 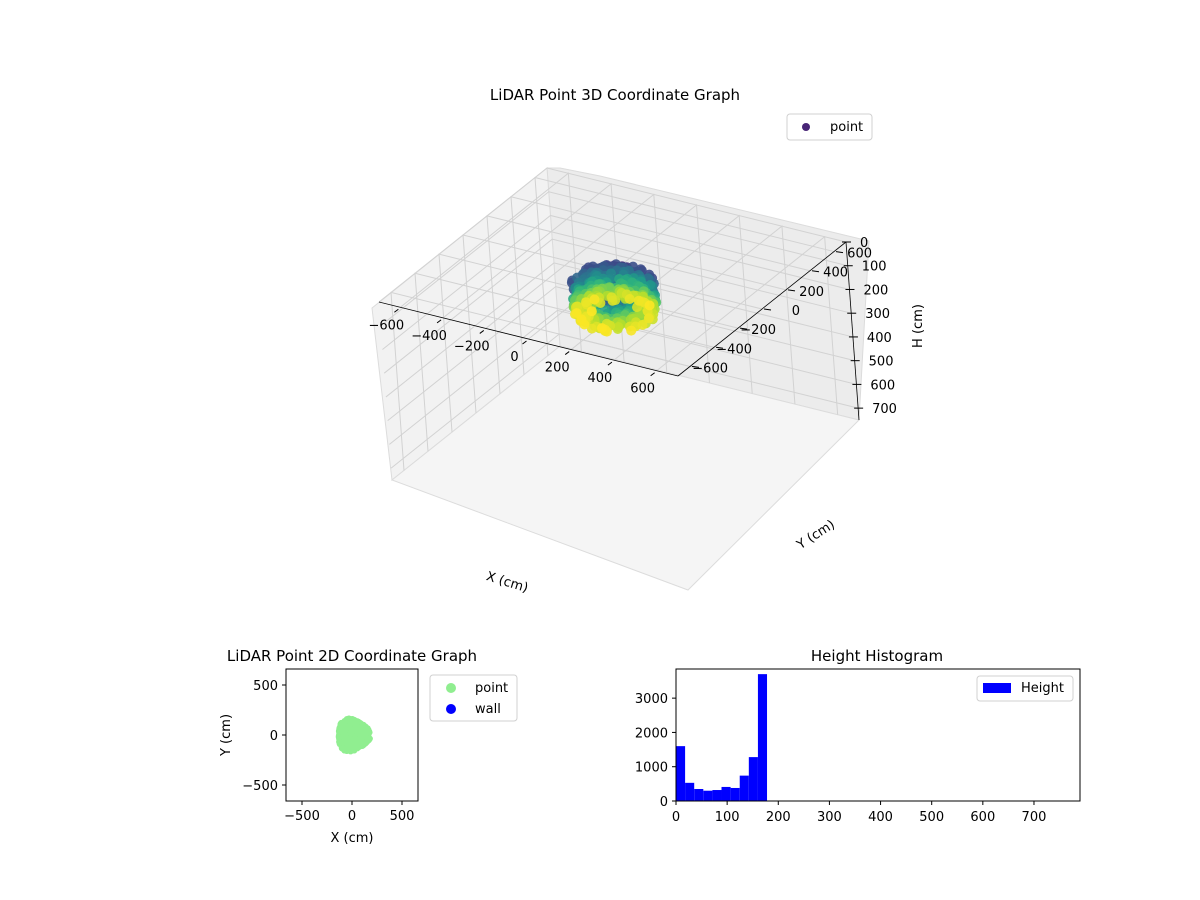 What do you see at coordinates (386, 325) in the screenshot?
I see `x-tick-label-3d: −600` at bounding box center [386, 325].